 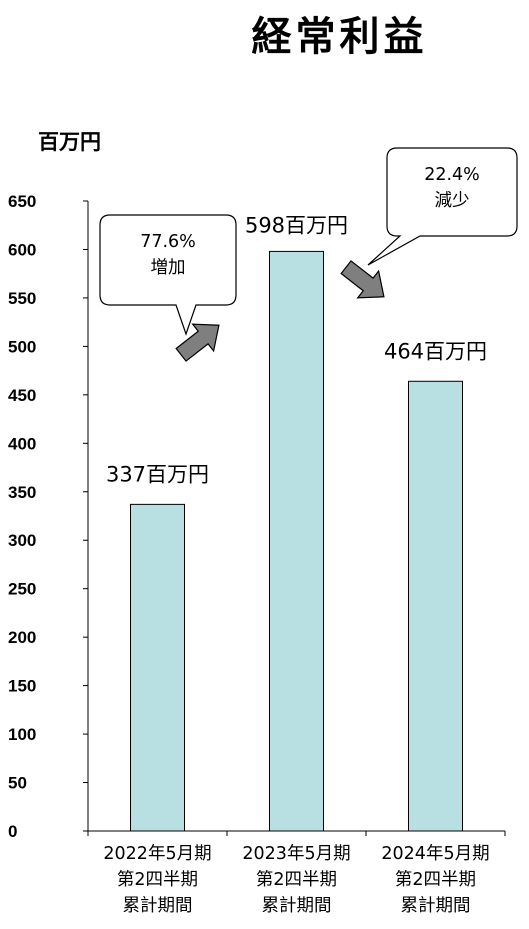 What do you see at coordinates (22, 201) in the screenshot?
I see `y-tick-label: 650` at bounding box center [22, 201].